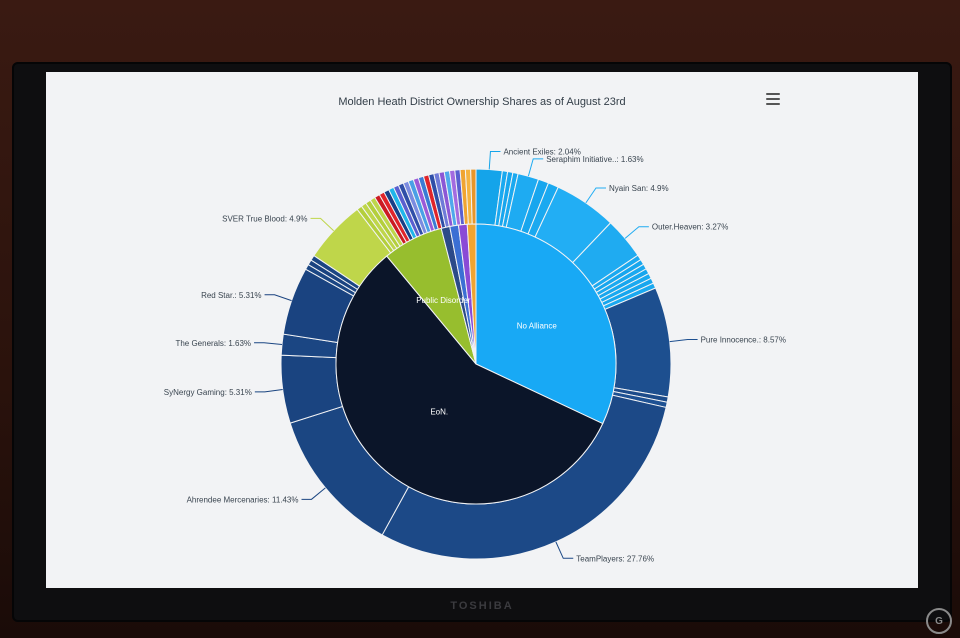 This screenshot has height=638, width=960. I want to click on monitor-brand-logo: TOSHIBA, so click(482, 606).